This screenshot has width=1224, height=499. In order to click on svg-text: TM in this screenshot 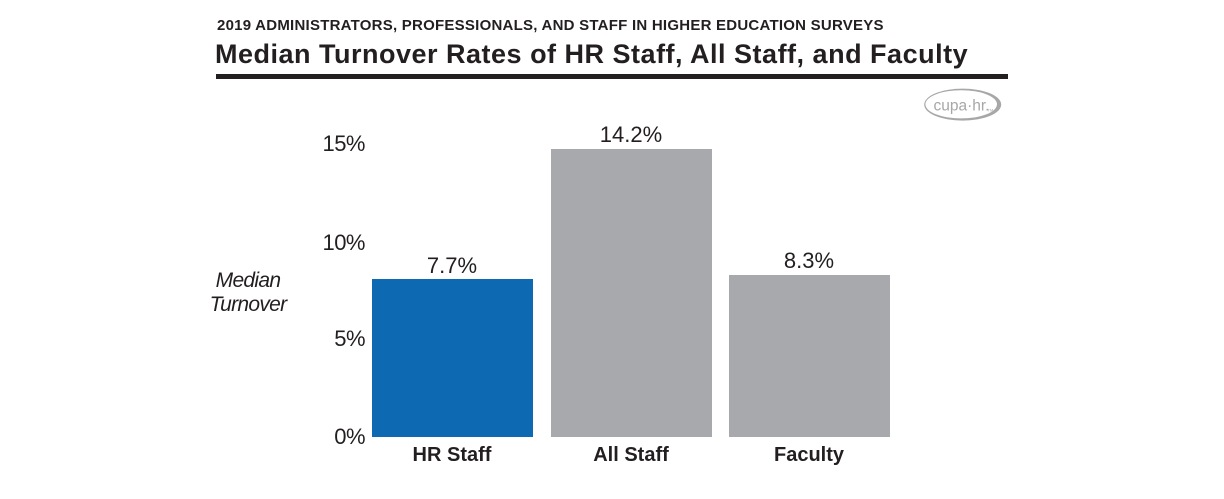, I will do `click(991, 110)`.